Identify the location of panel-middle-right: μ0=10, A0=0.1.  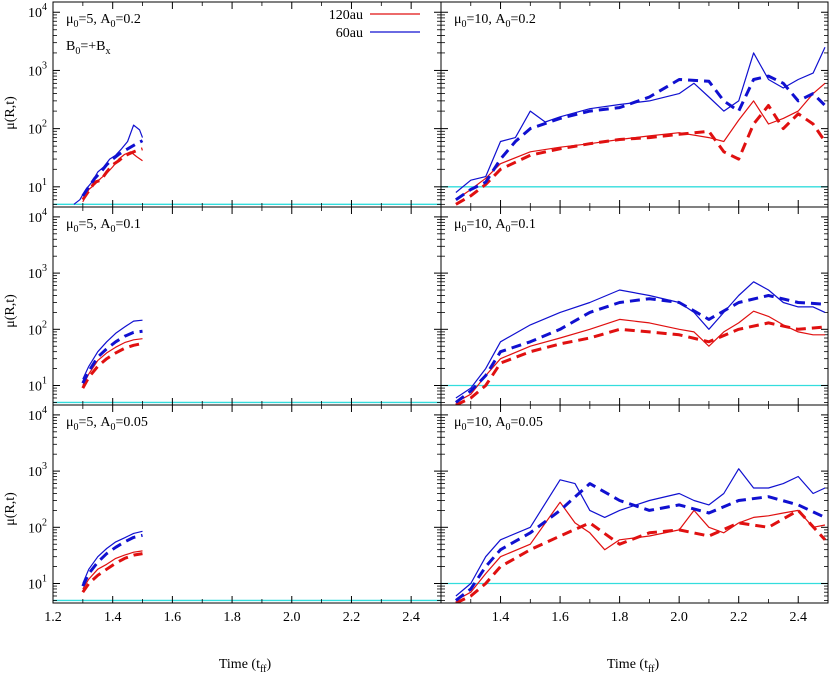
(634, 306).